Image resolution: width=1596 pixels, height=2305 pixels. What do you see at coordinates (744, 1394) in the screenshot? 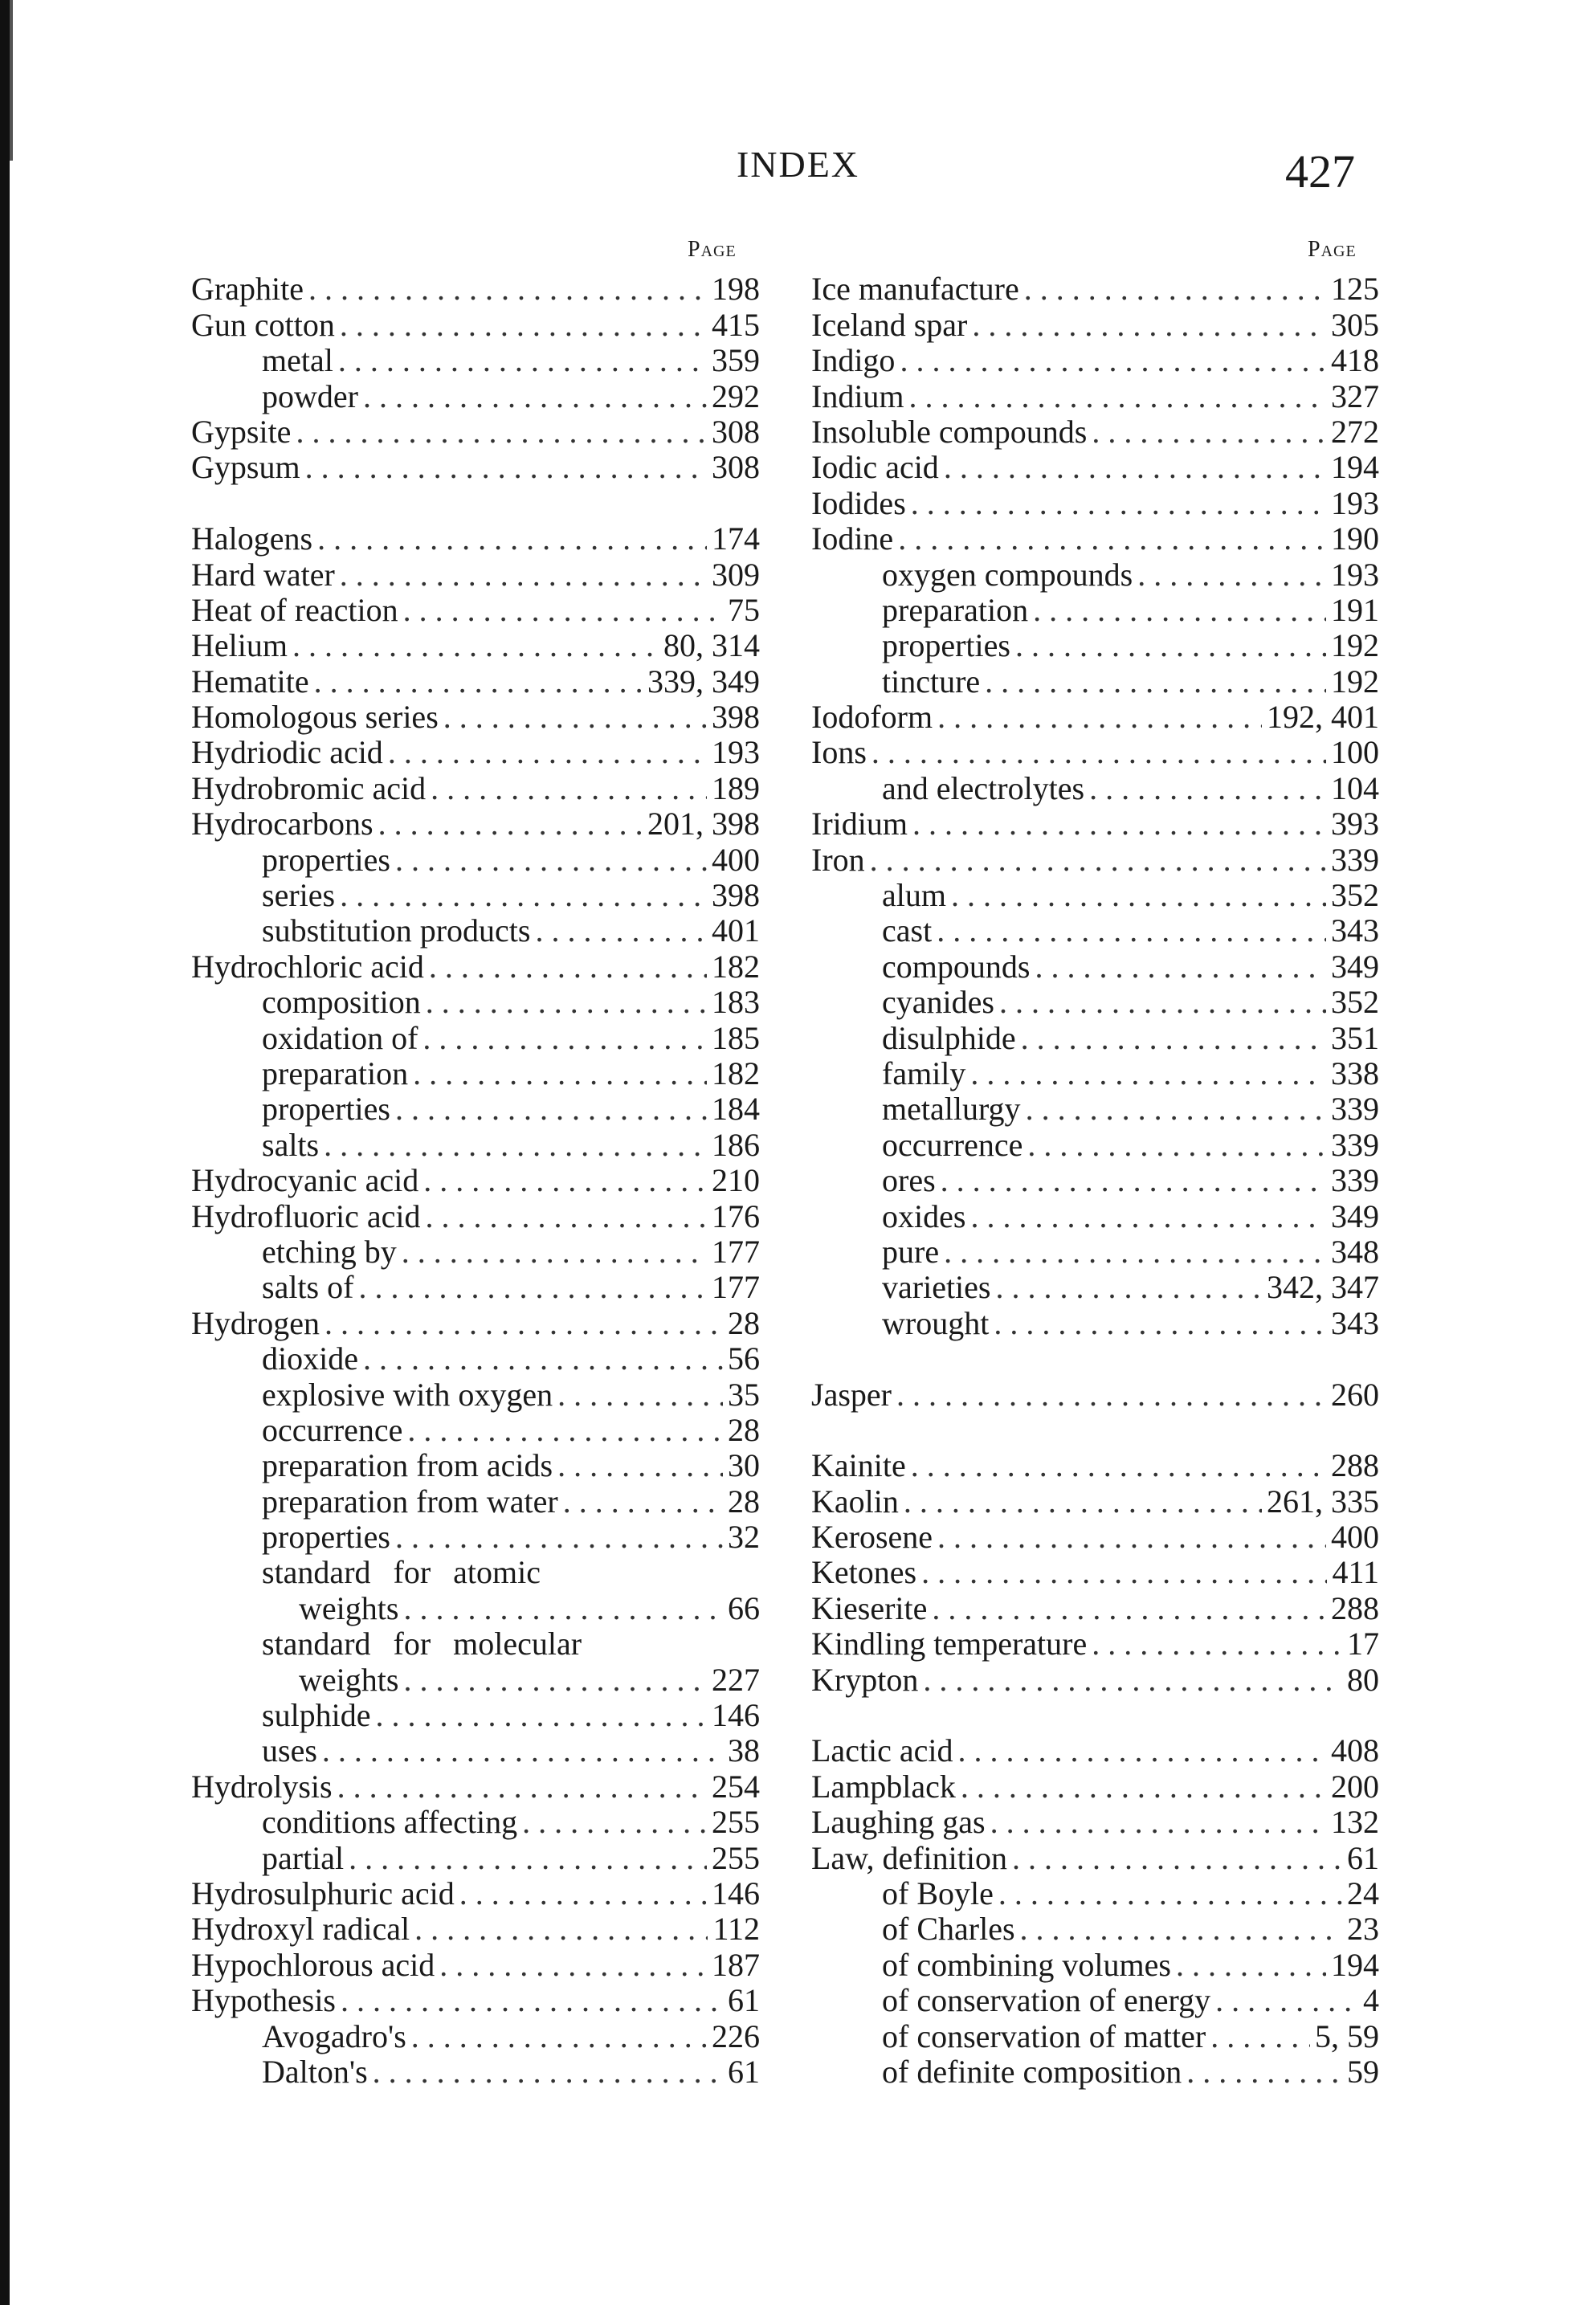
I see `index-page-ref: 35` at bounding box center [744, 1394].